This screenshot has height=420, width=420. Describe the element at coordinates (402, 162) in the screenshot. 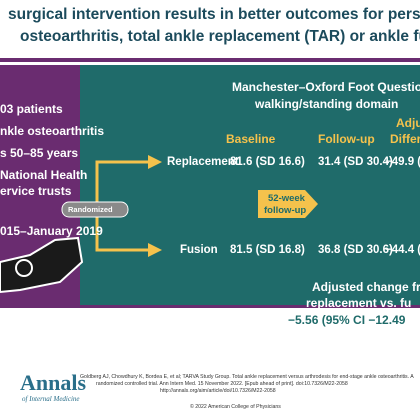

I see `cell: −49.9 (` at that location.